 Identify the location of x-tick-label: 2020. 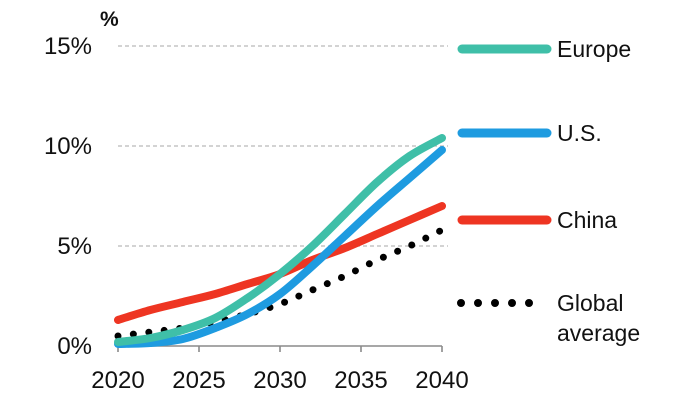
(117, 380).